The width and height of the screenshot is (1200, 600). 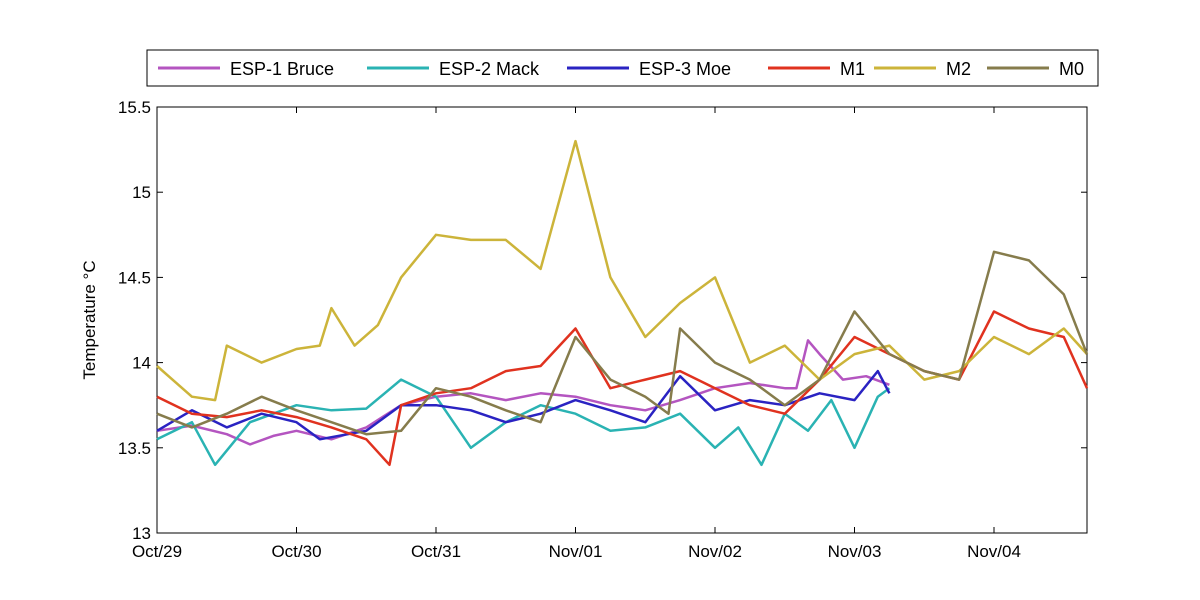 What do you see at coordinates (282, 69) in the screenshot?
I see `legend-label: ESP-1 Bruce` at bounding box center [282, 69].